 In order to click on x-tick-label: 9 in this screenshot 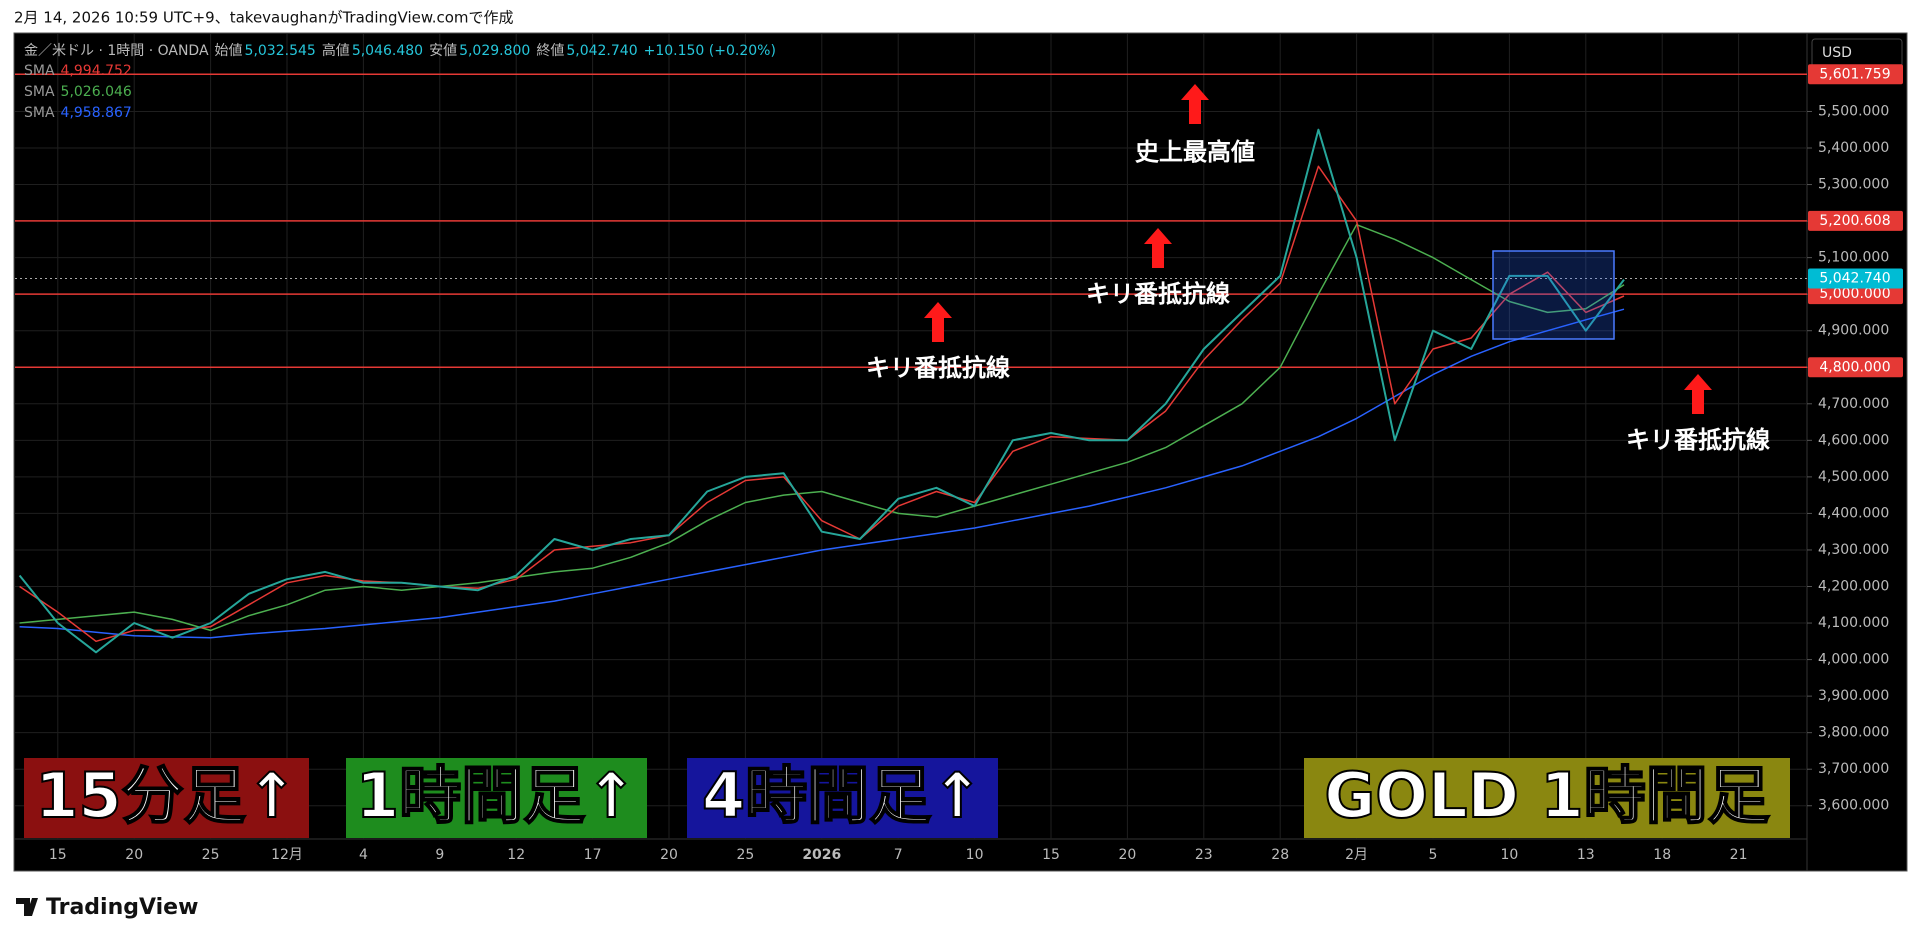, I will do `click(439, 855)`.